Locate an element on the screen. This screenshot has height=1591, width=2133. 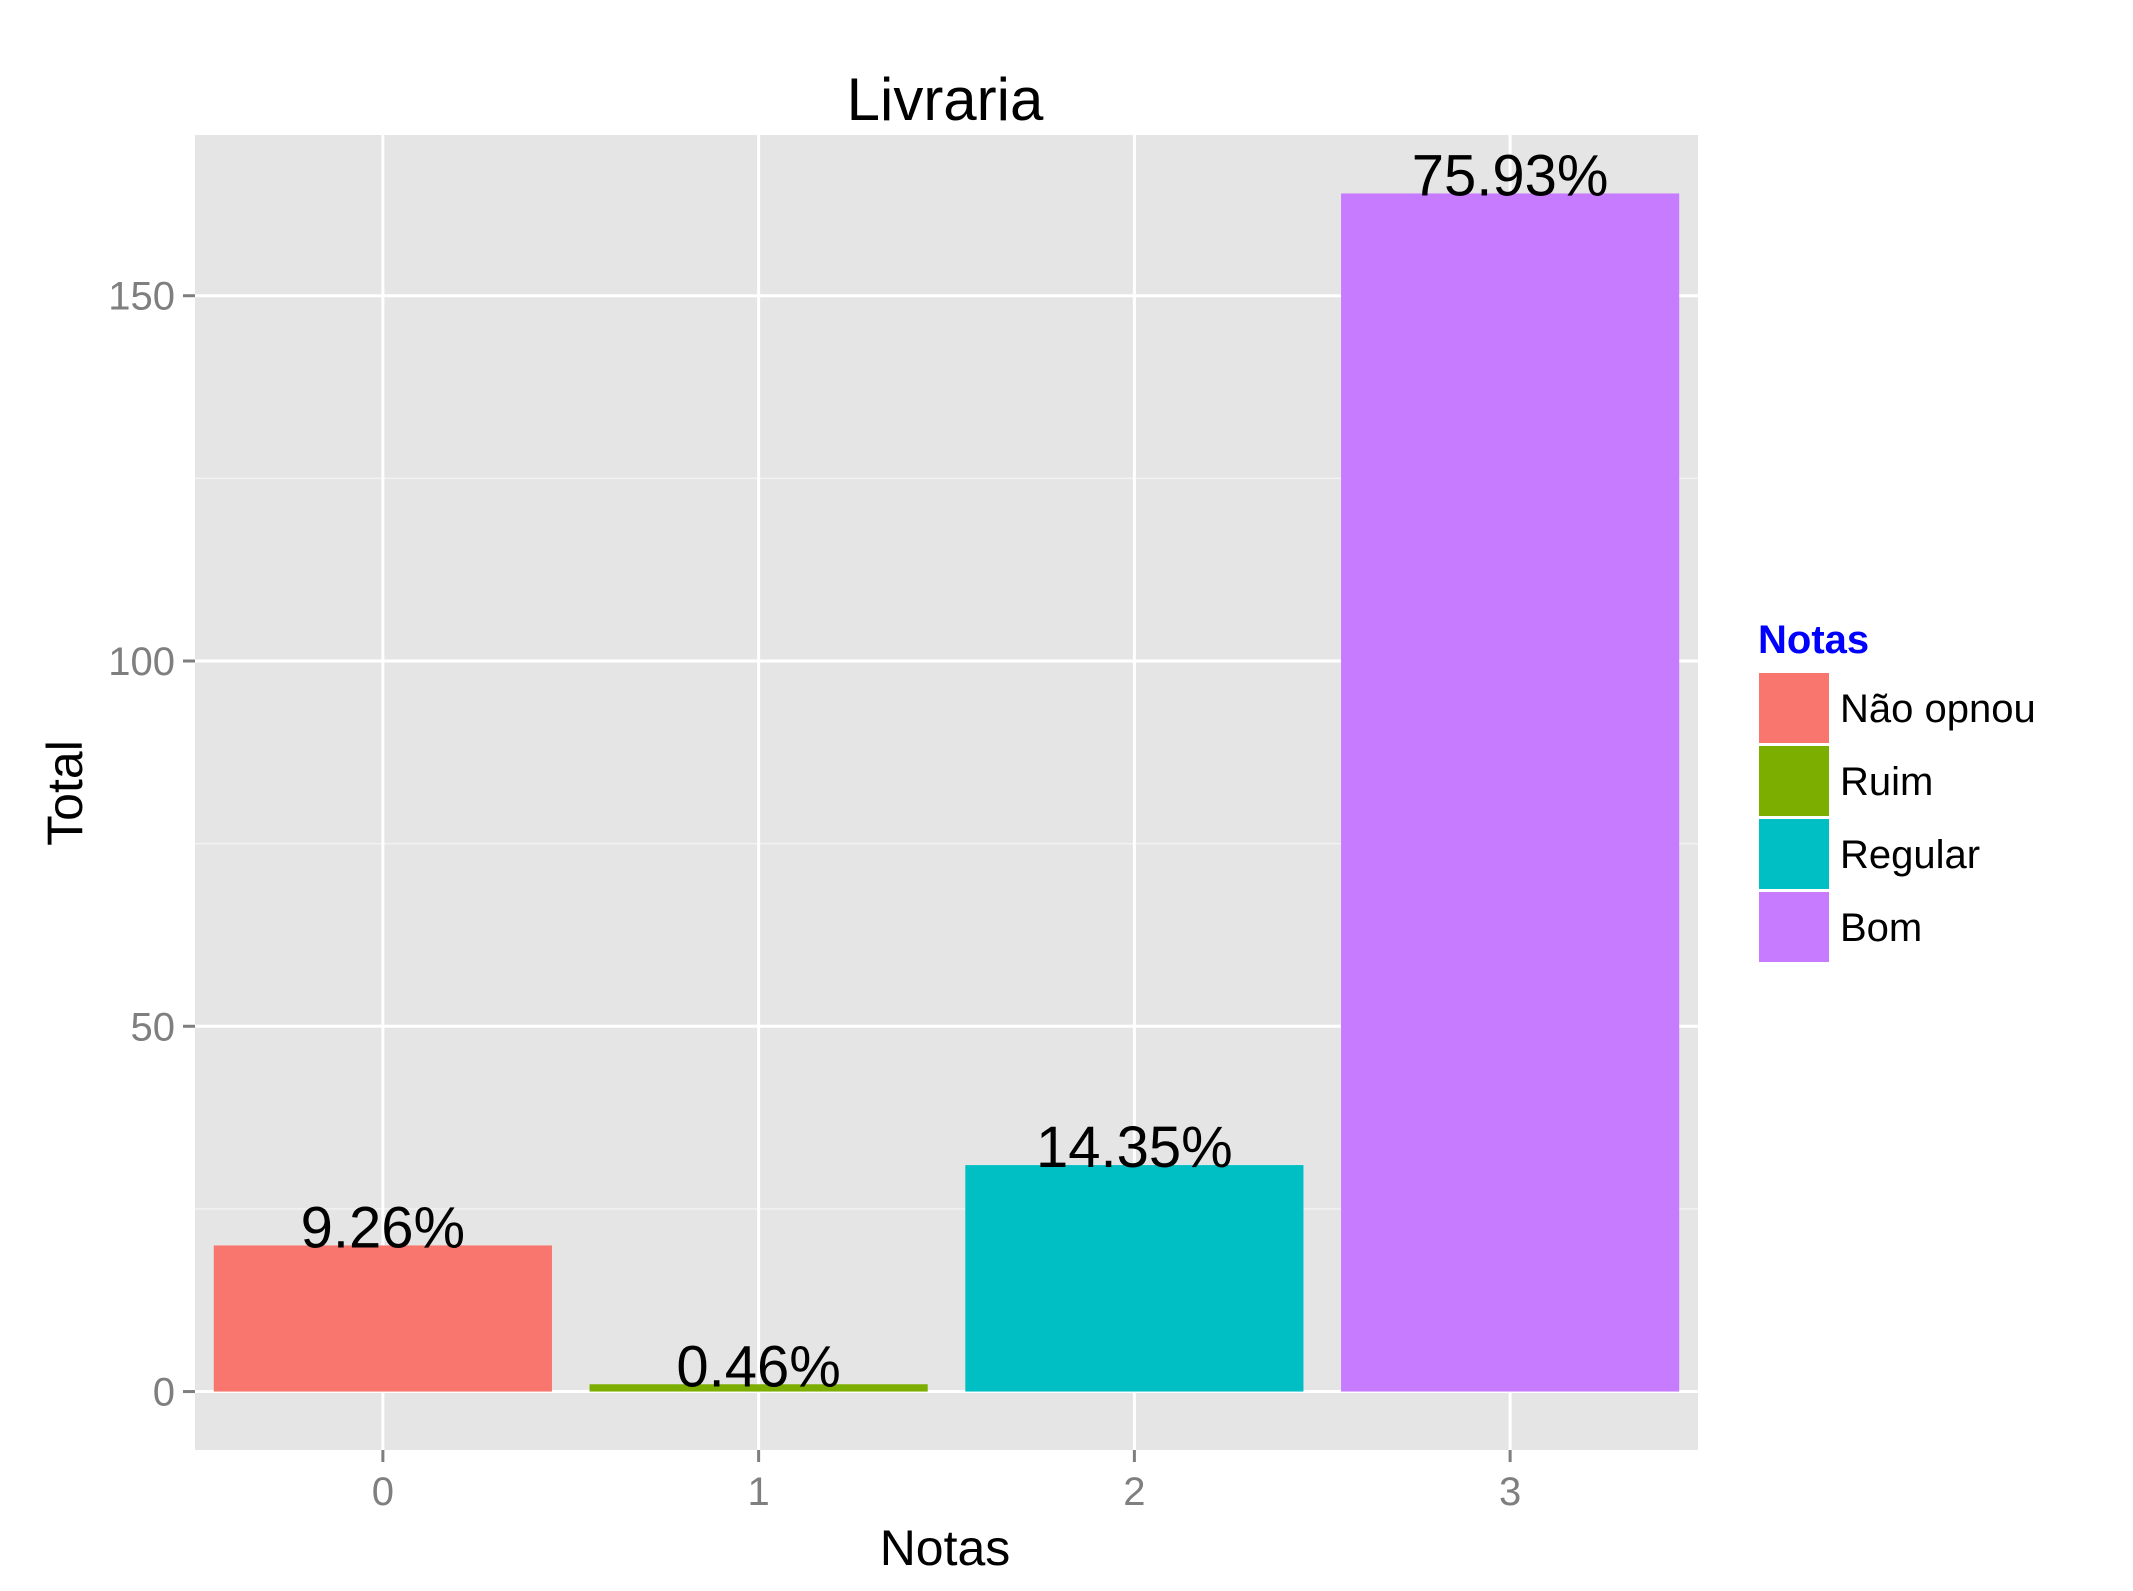
x-tick-label: 1 is located at coordinates (759, 1492).